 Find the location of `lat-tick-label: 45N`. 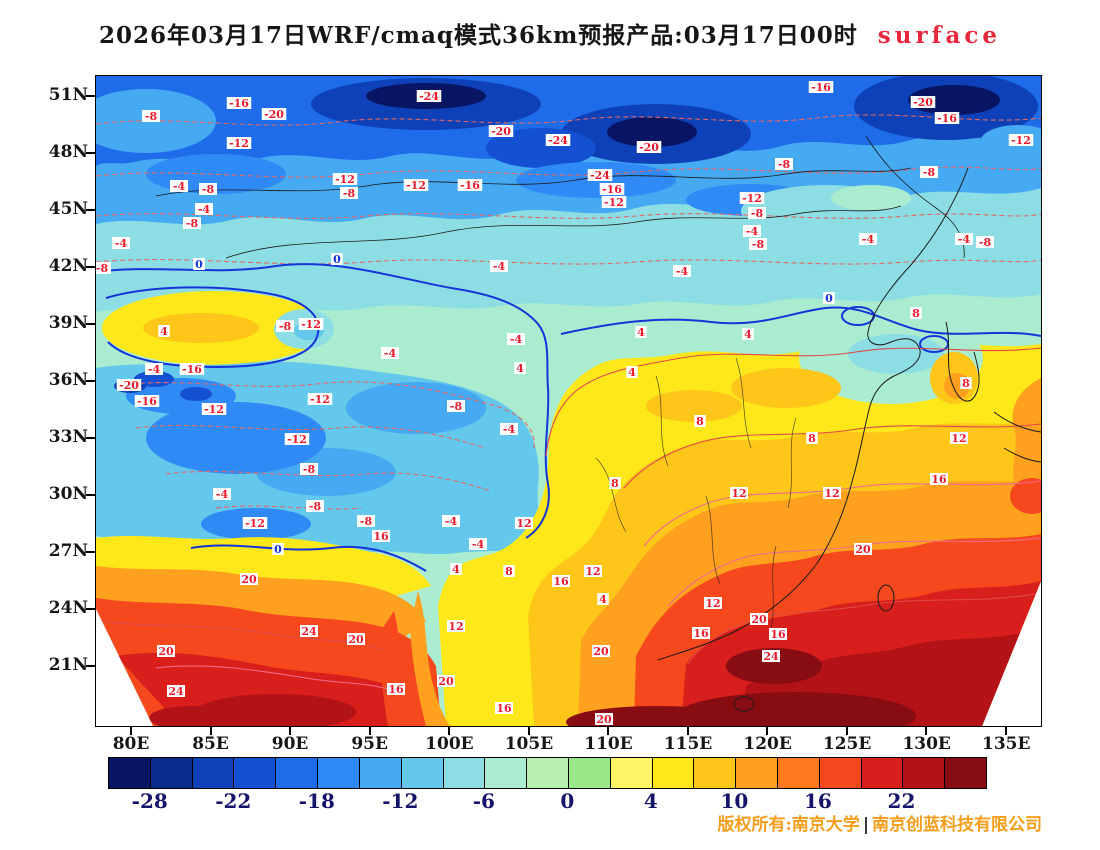

lat-tick-label: 45N is located at coordinates (68, 209).